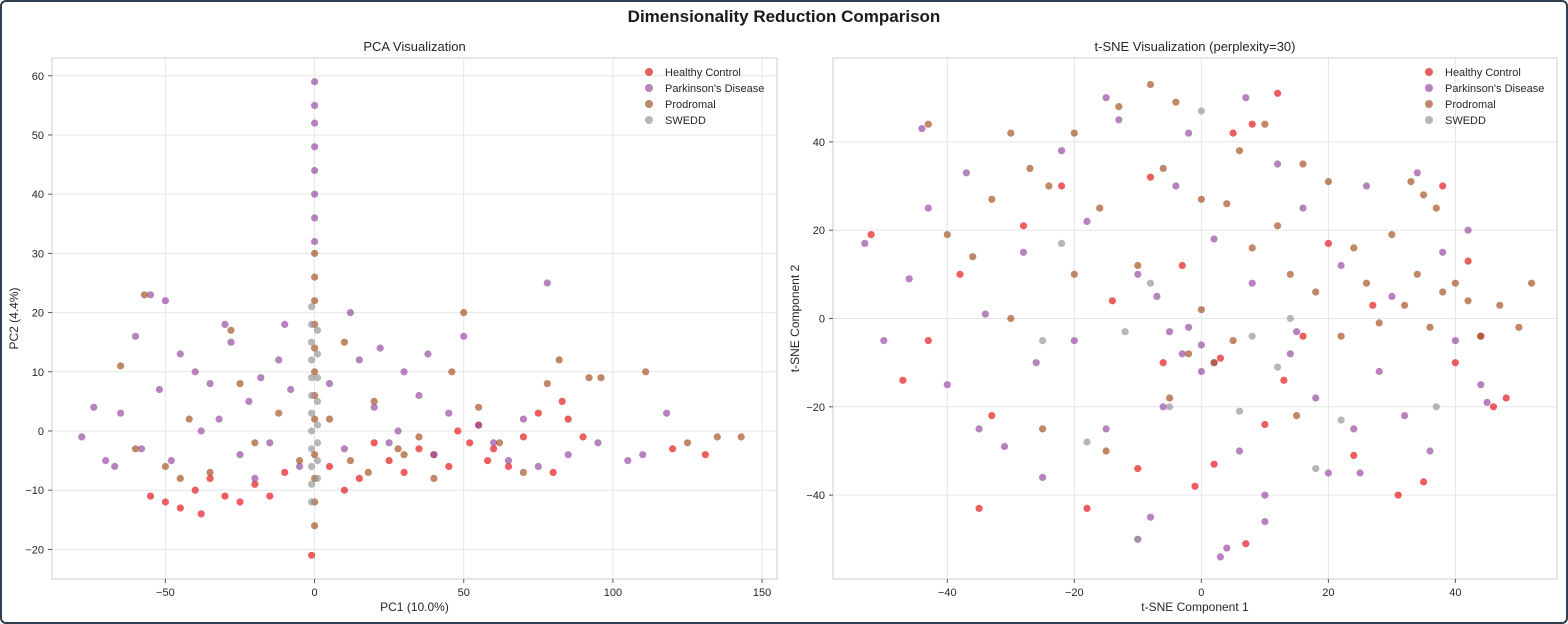  What do you see at coordinates (34, 491) in the screenshot?
I see `pca-ytick-label: −10` at bounding box center [34, 491].